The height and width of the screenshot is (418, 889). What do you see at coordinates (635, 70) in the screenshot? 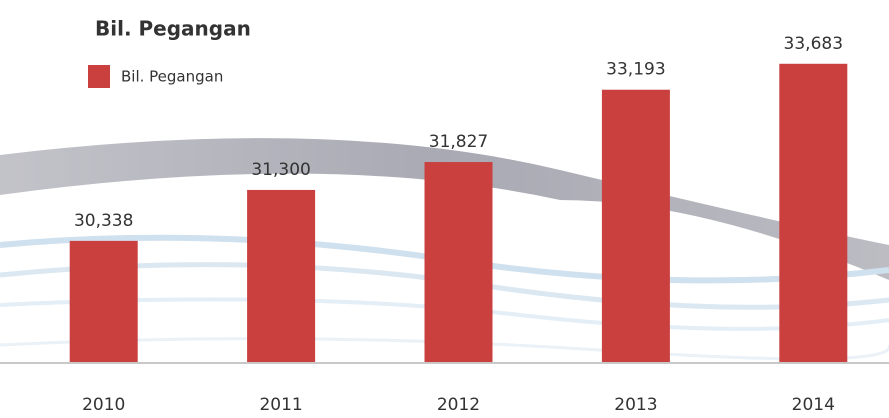
I see `value-label: 33,193` at bounding box center [635, 70].